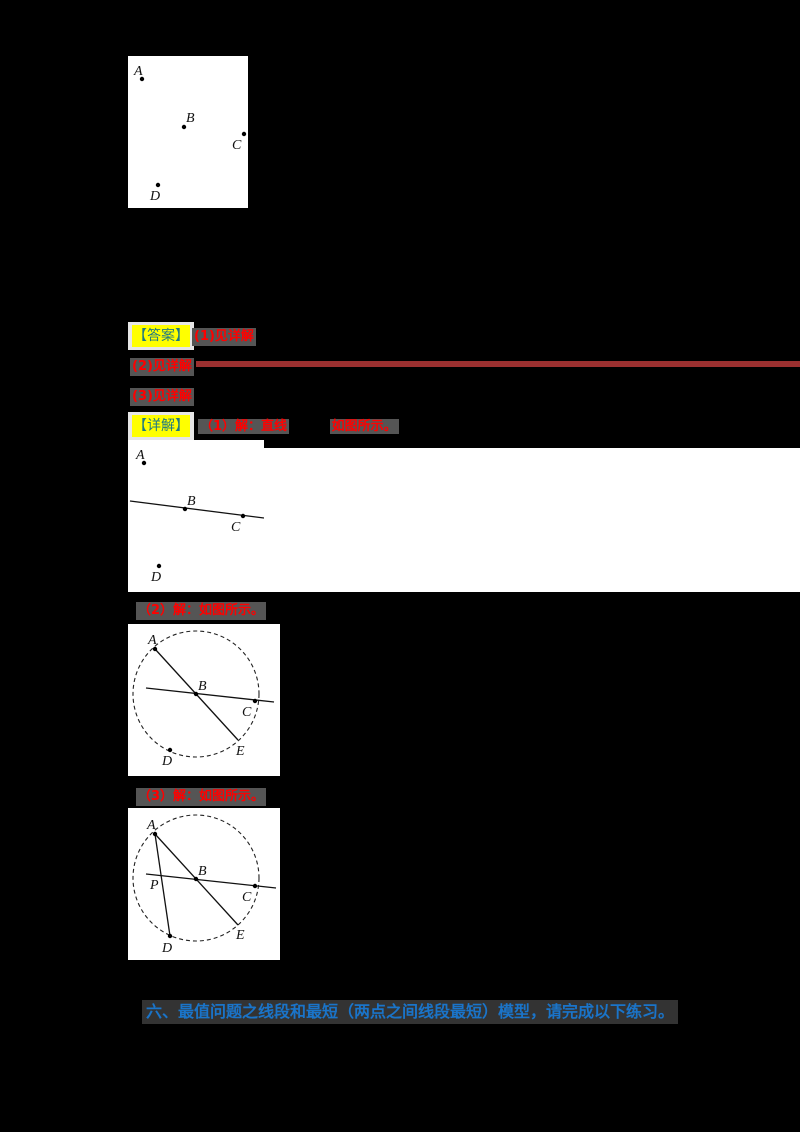  I want to click on figure-step1-line-bc: A B C D, so click(196, 516).